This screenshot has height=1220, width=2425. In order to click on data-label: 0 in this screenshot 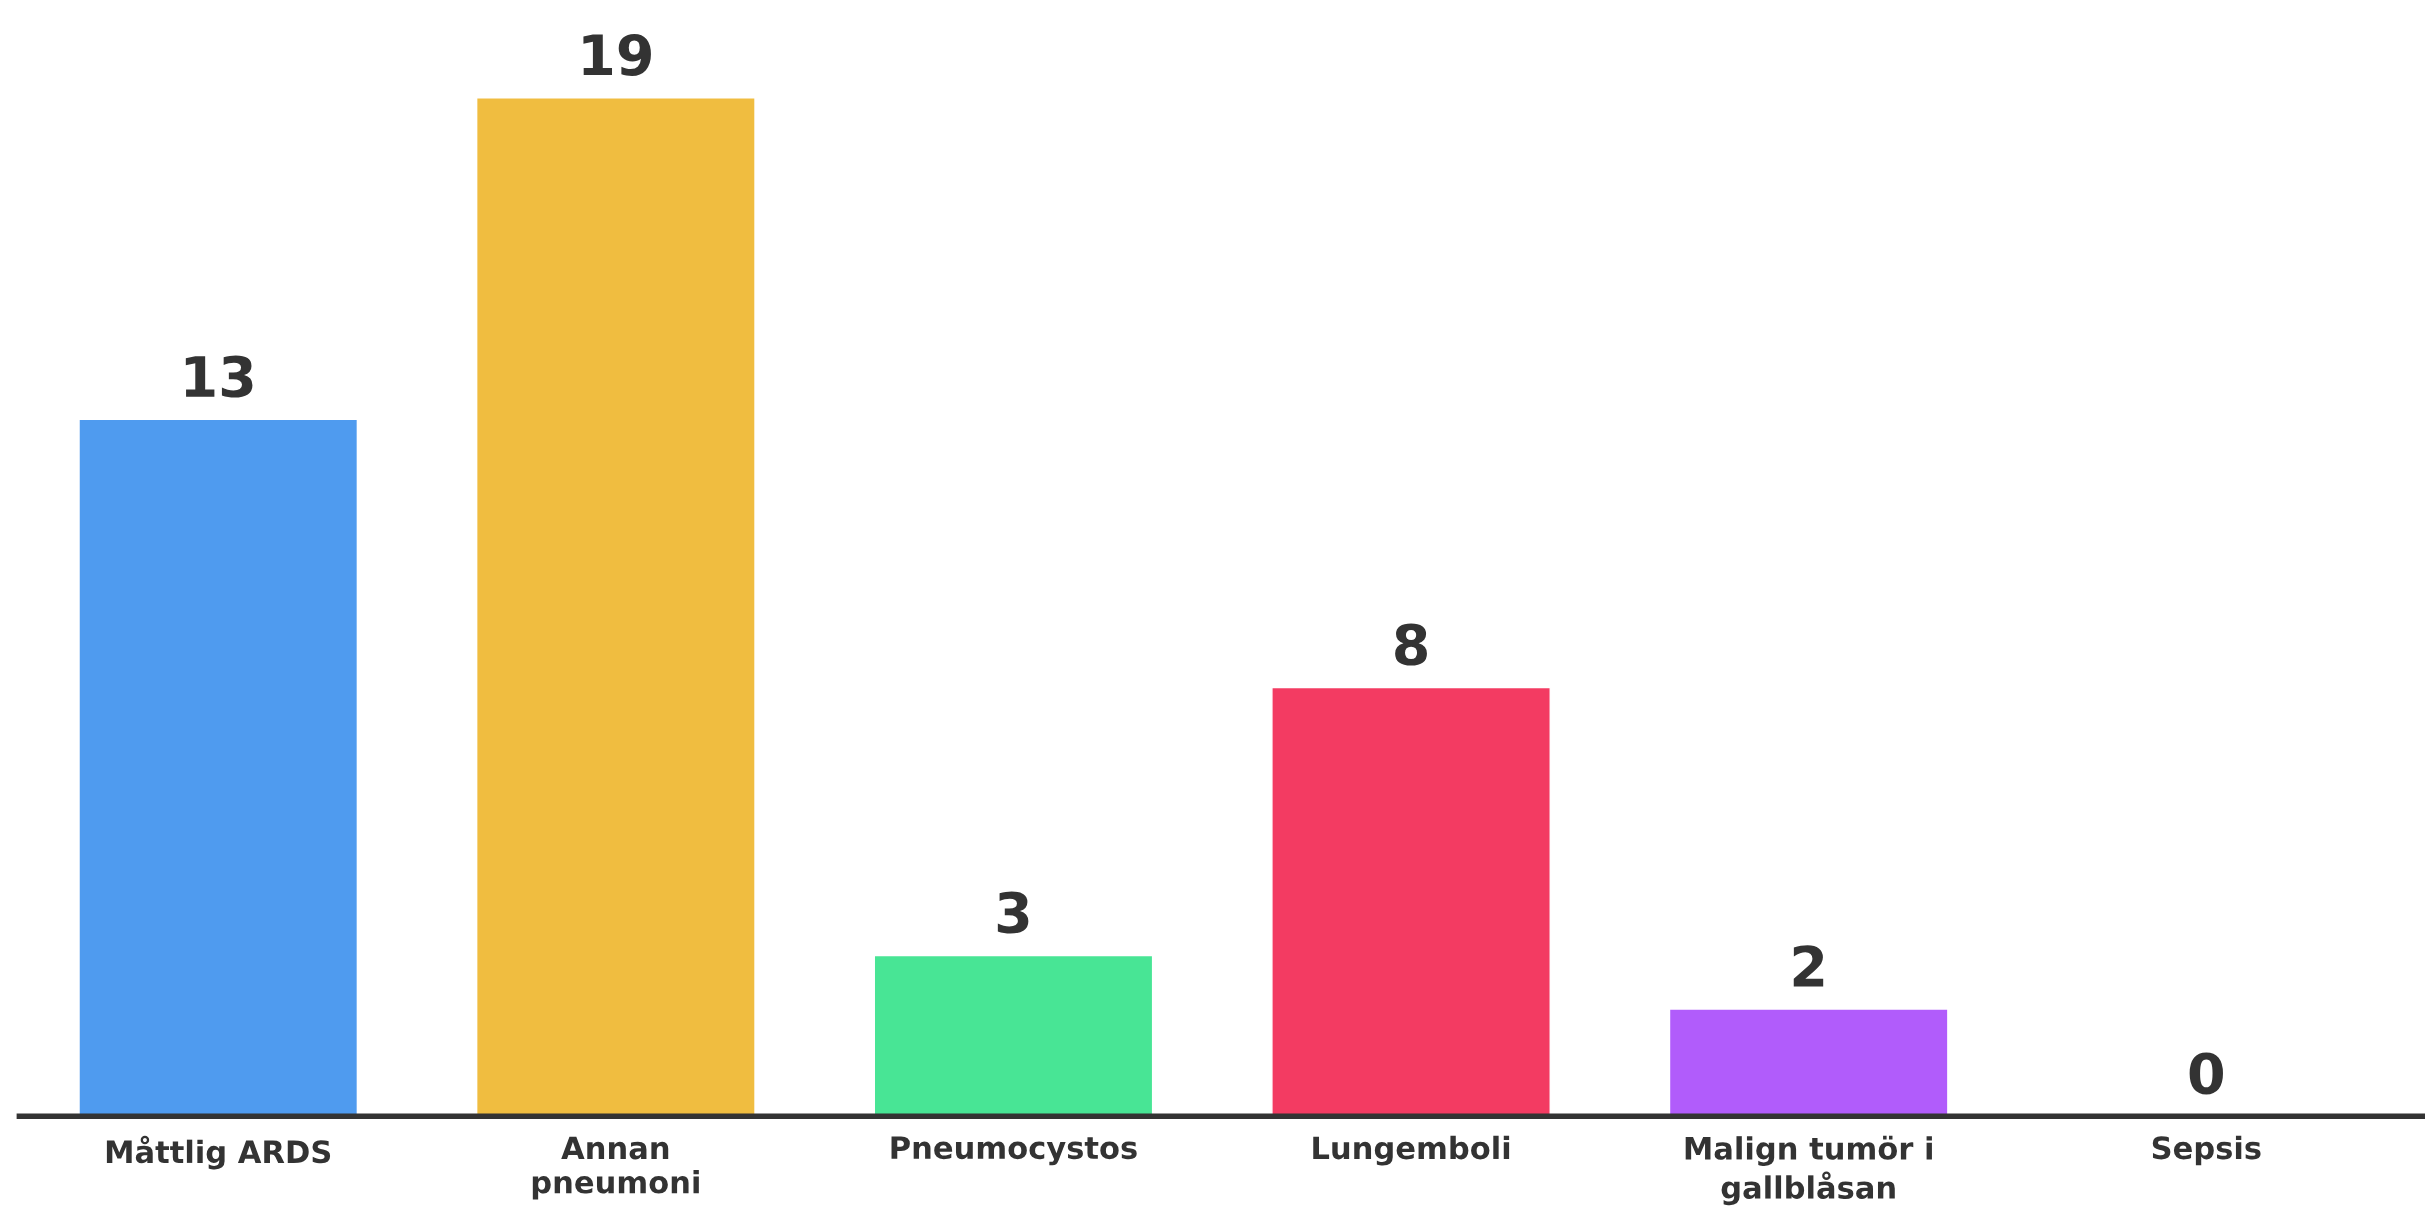, I will do `click(2206, 1073)`.